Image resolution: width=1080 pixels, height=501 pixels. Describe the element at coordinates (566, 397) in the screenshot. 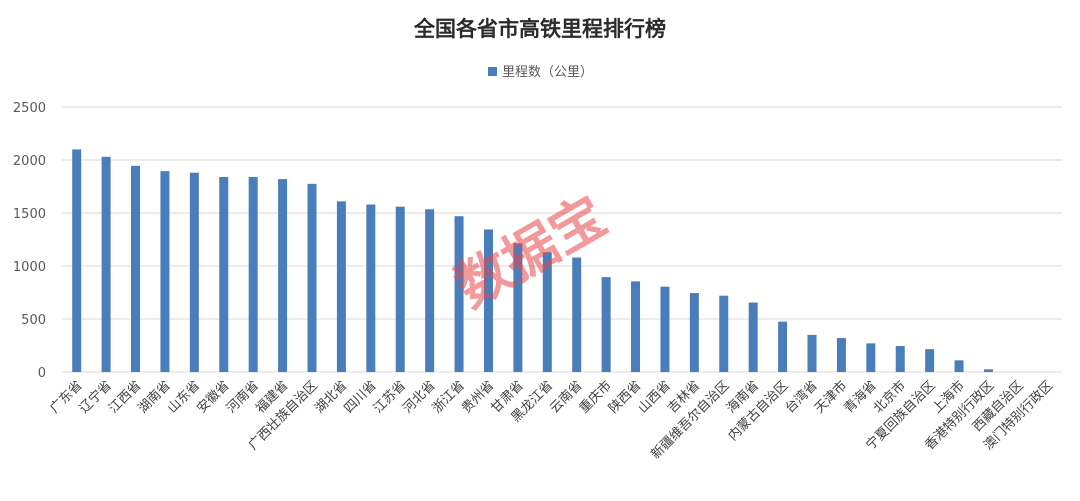

I see `x-category-label: 云南省` at that location.